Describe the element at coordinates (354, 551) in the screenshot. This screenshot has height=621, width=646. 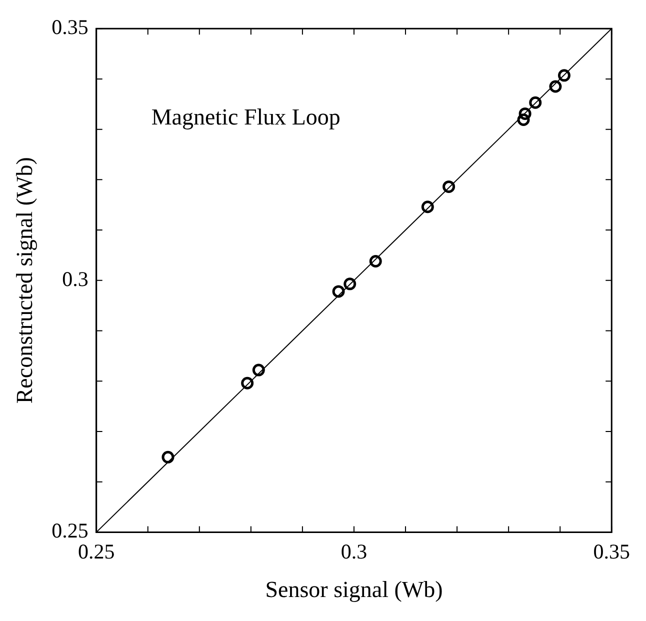
I see `x-tick-label: 0.3` at that location.